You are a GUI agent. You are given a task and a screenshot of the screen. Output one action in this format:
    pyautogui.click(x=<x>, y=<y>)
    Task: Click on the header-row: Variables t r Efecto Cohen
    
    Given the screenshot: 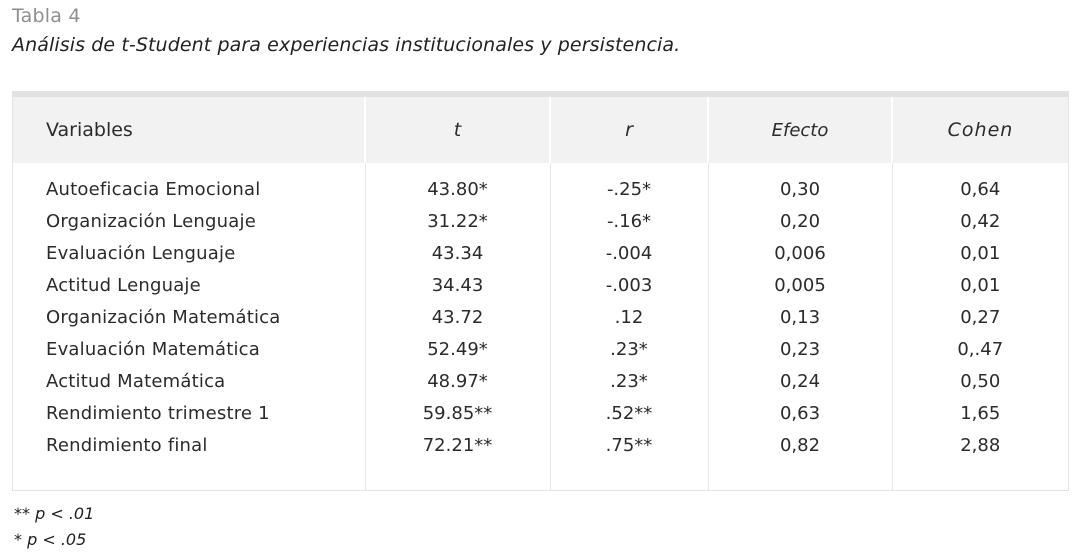 What is the action you would take?
    pyautogui.click(x=540, y=130)
    